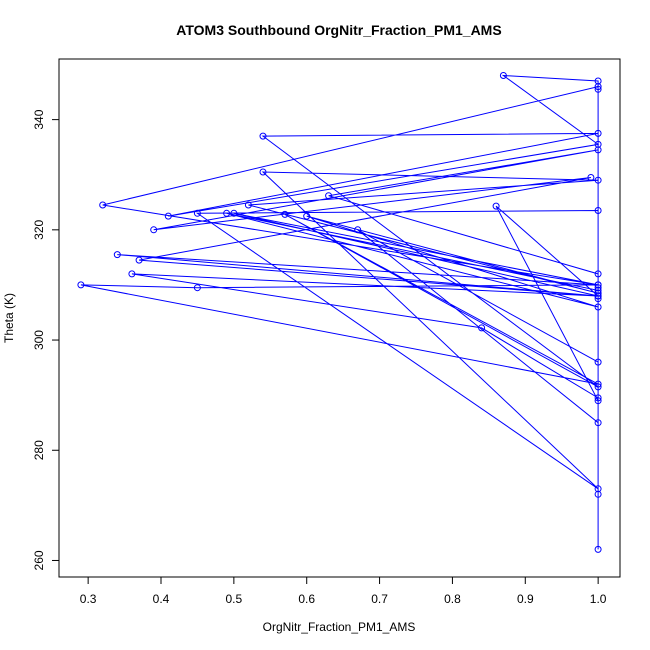 Image resolution: width=650 pixels, height=650 pixels. I want to click on y-tick-label: 300, so click(39, 340).